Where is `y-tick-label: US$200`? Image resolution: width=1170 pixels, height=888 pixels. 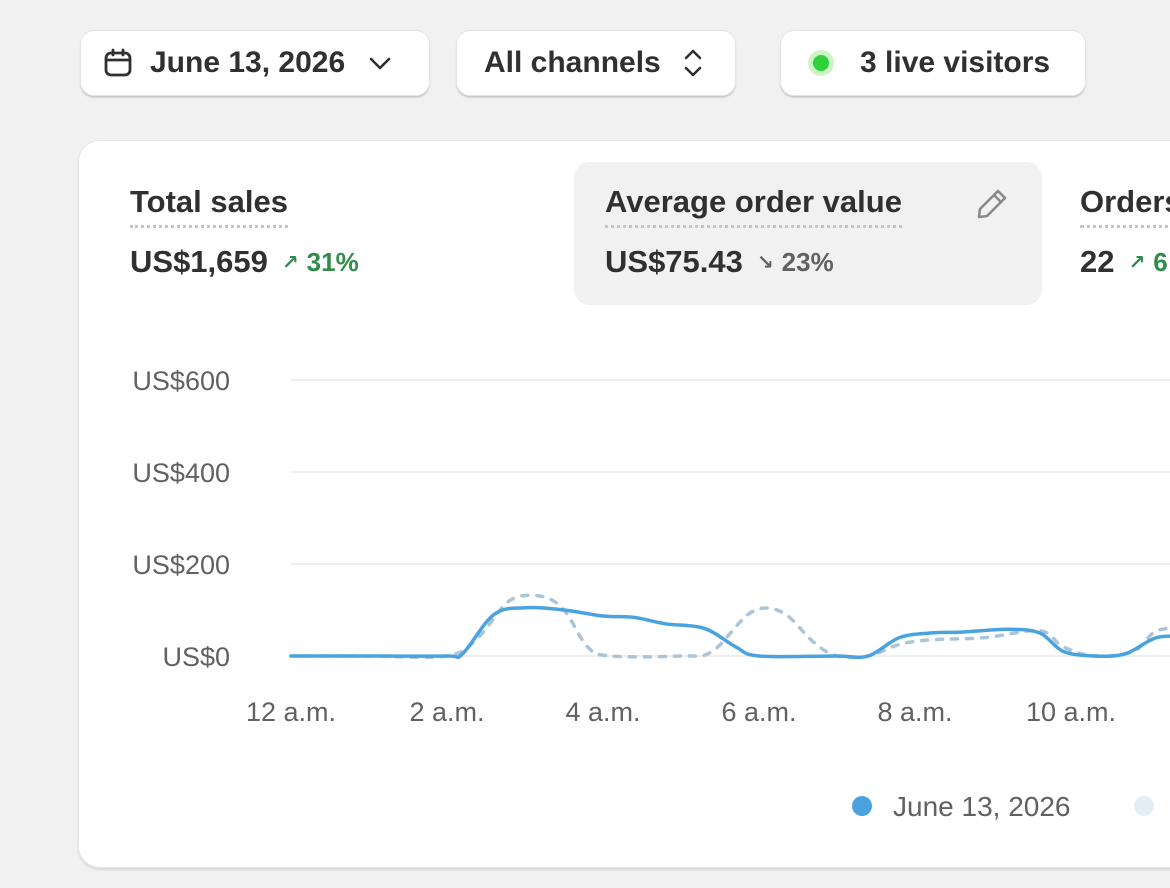
y-tick-label: US$200 is located at coordinates (181, 565).